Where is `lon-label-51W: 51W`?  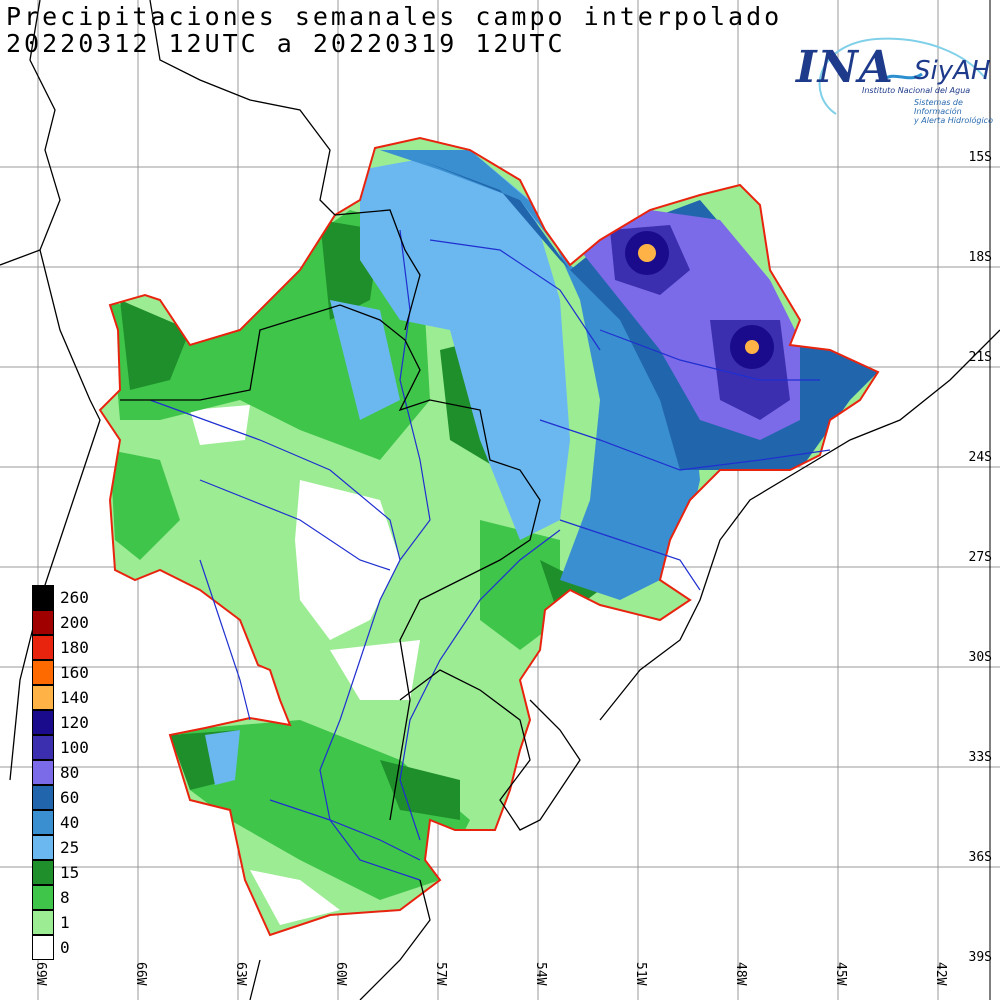 lon-label-51W: 51W is located at coordinates (640, 974).